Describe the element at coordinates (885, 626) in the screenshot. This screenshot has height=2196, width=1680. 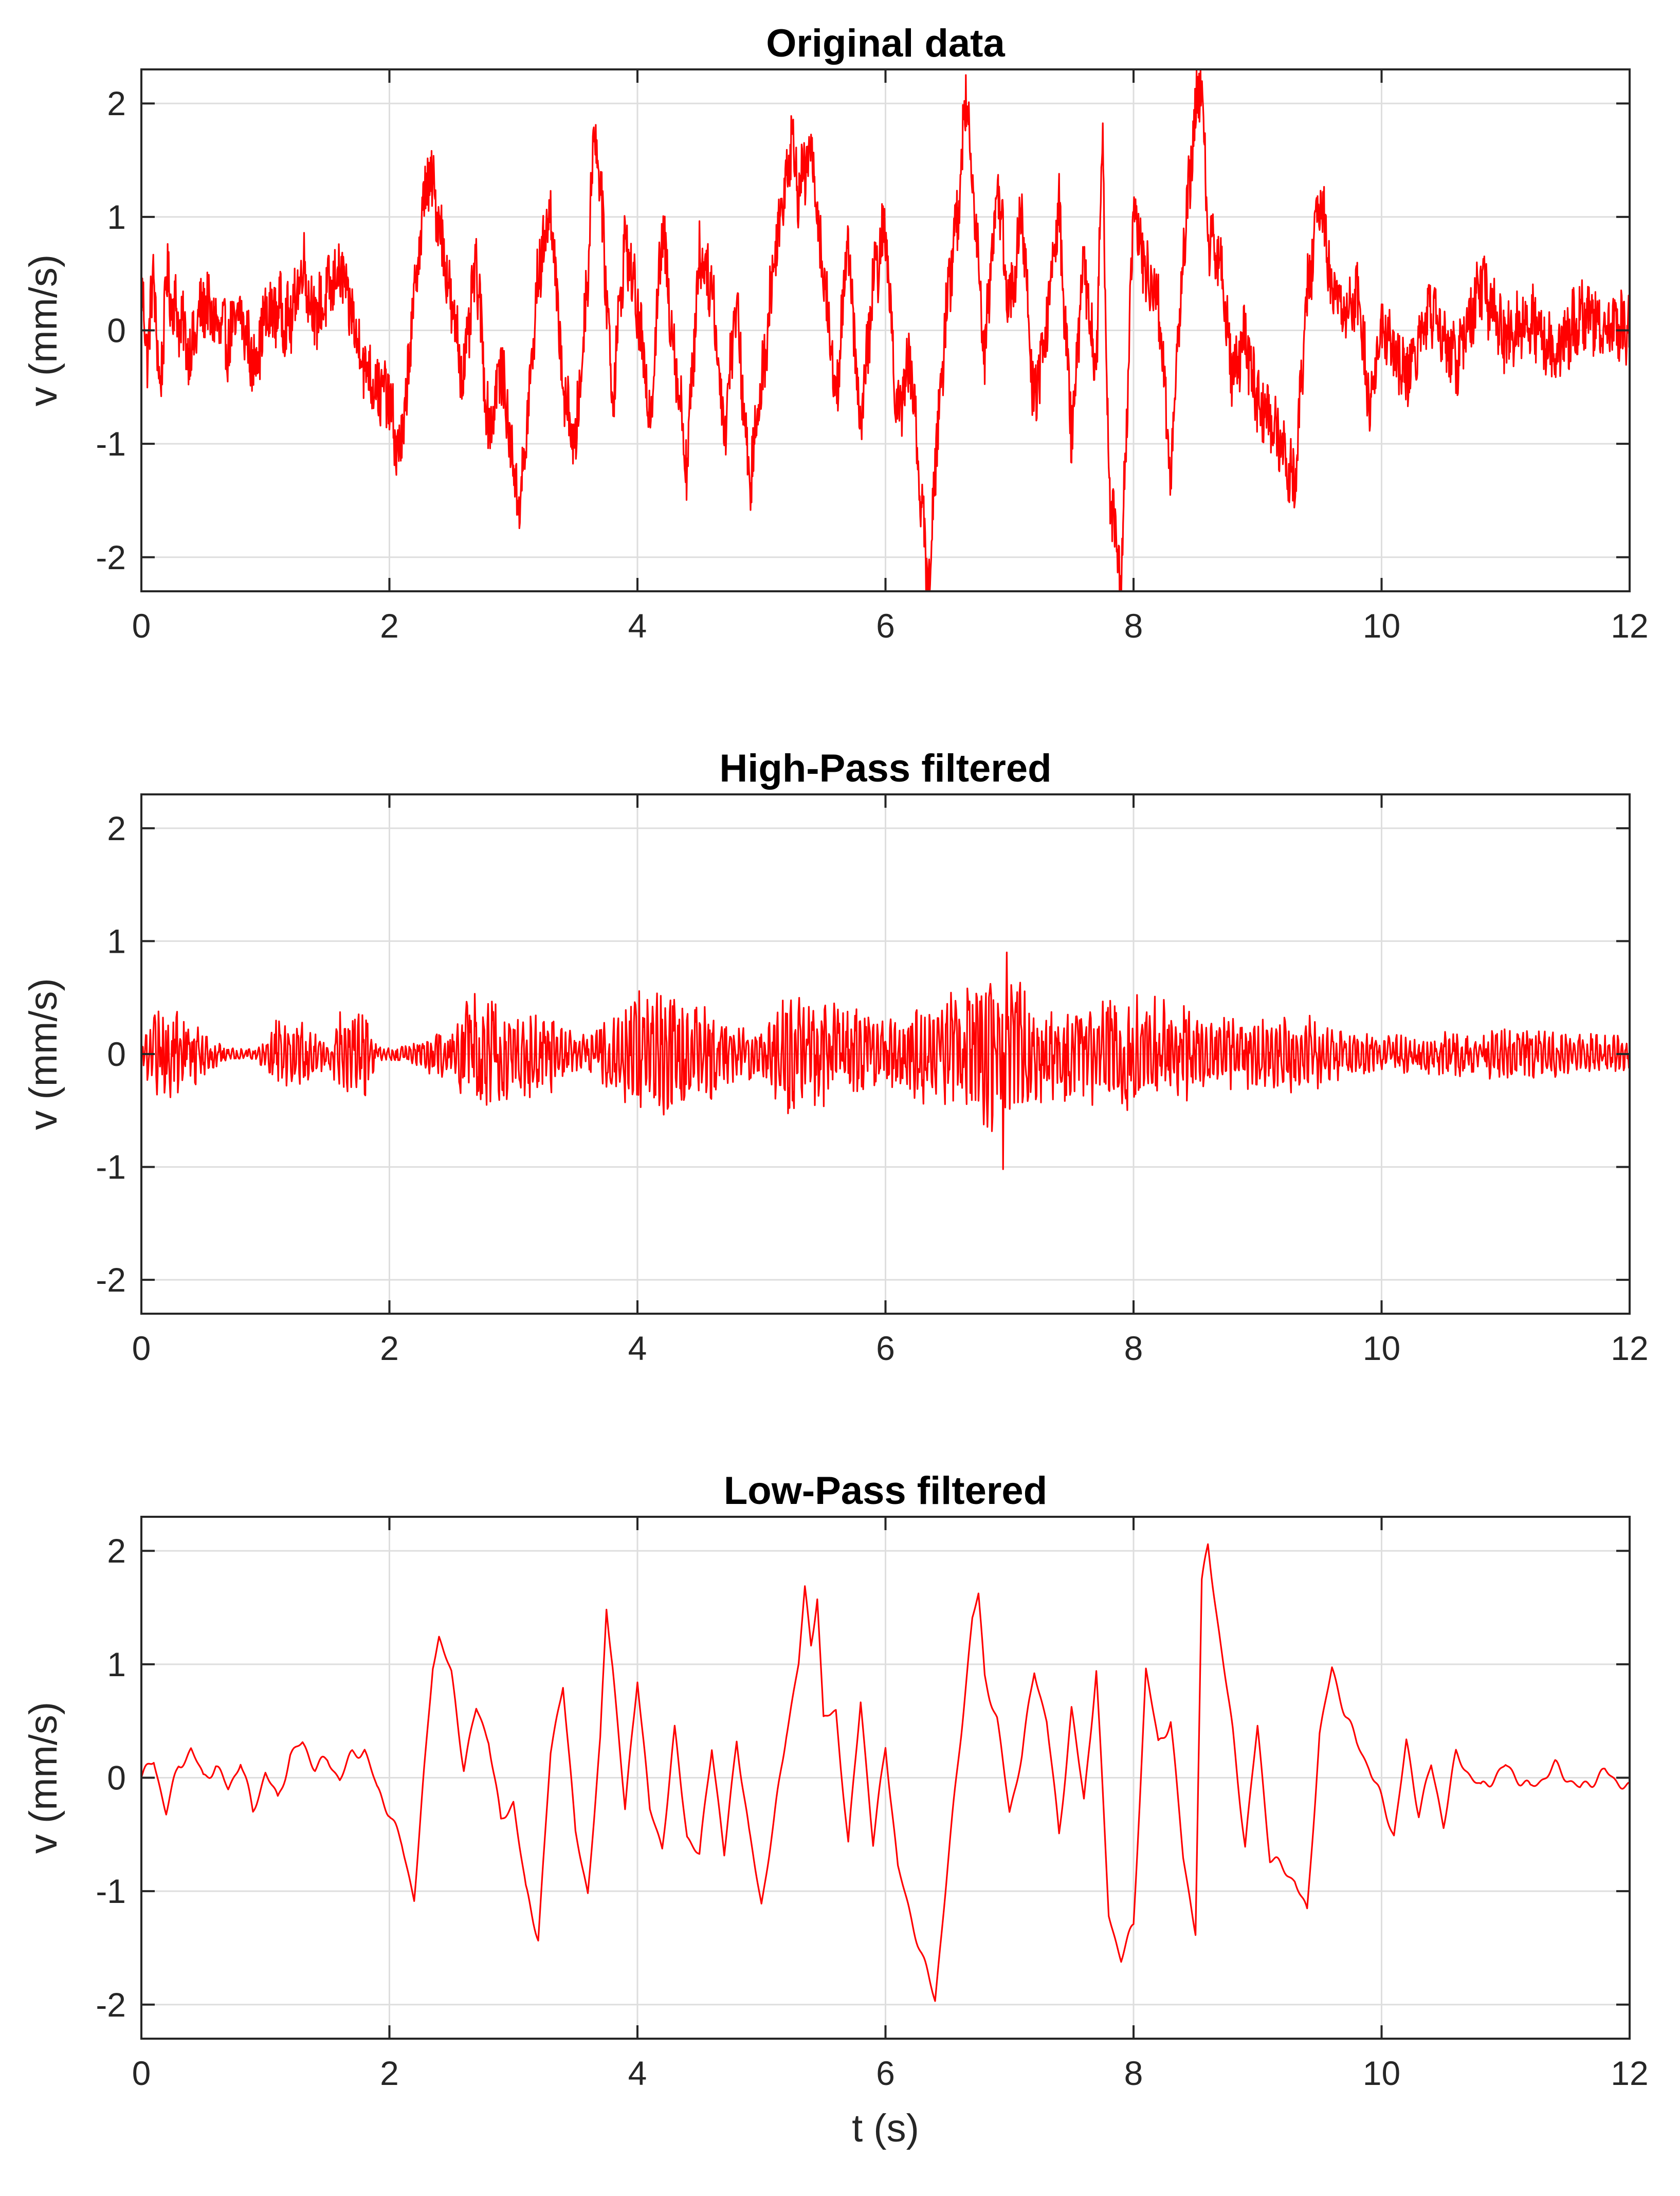
I see `original-data-xtick-label: 6` at that location.